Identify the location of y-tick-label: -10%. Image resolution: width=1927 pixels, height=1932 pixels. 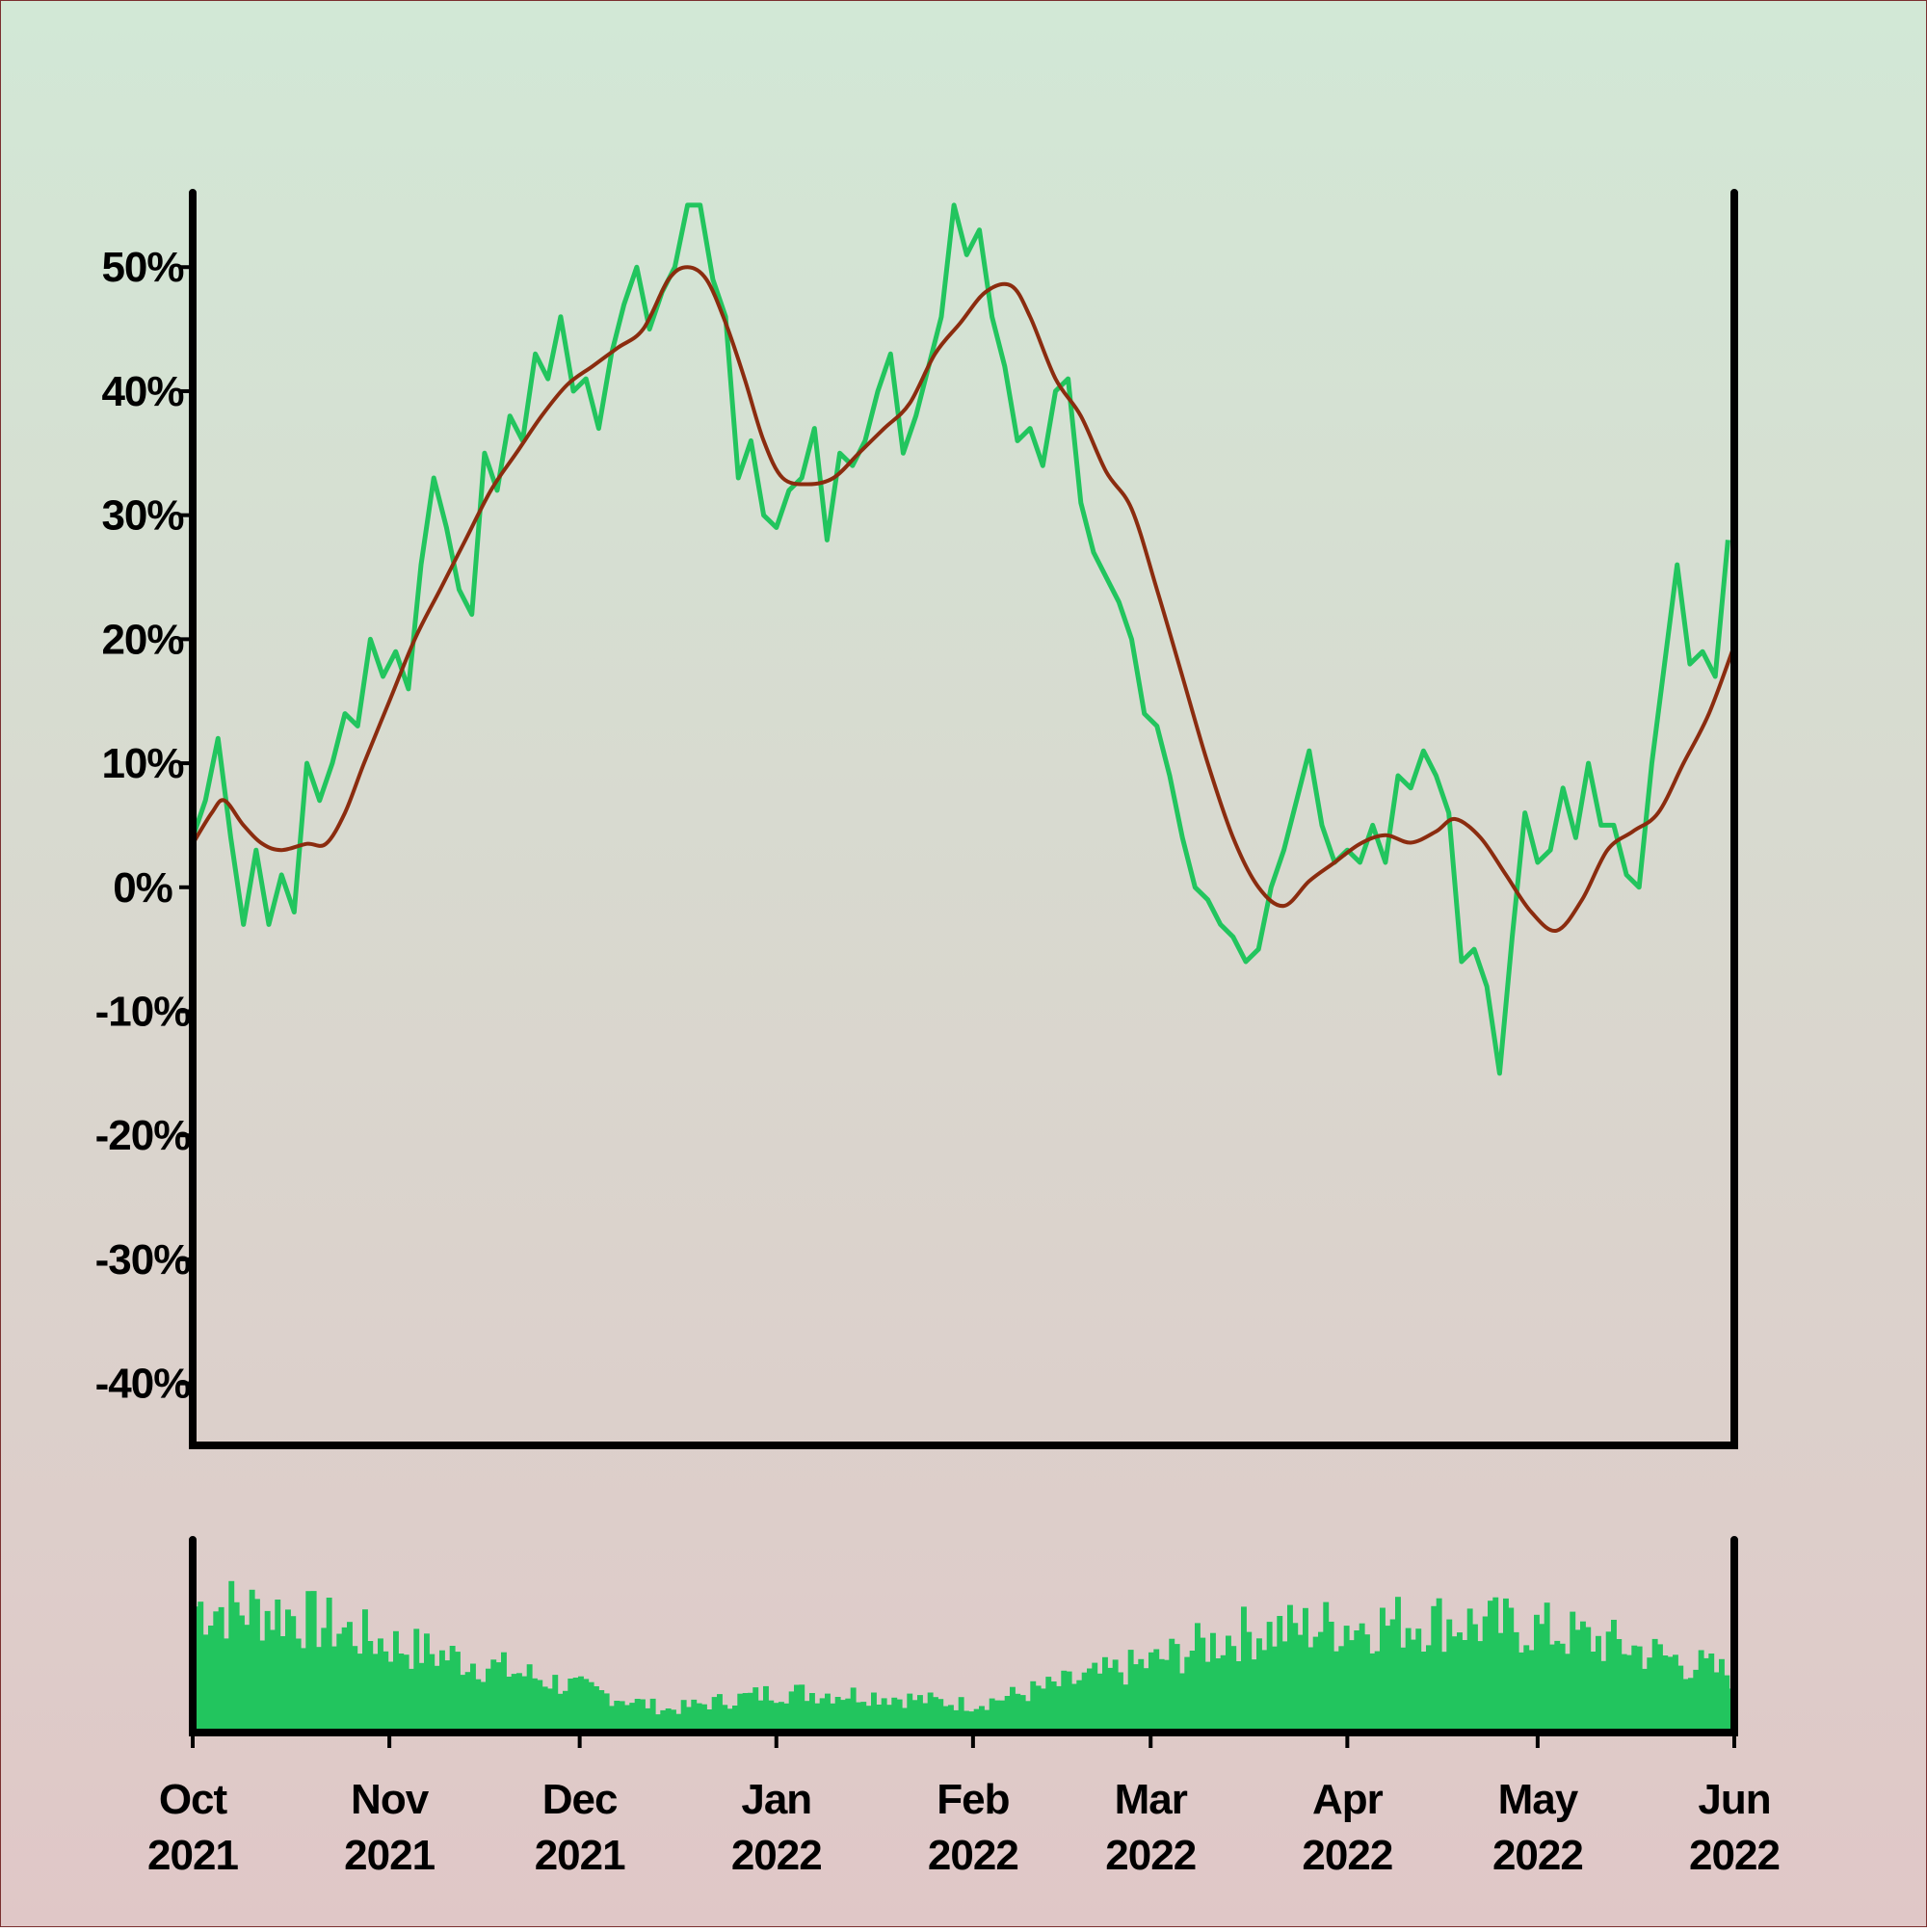
(143, 1012).